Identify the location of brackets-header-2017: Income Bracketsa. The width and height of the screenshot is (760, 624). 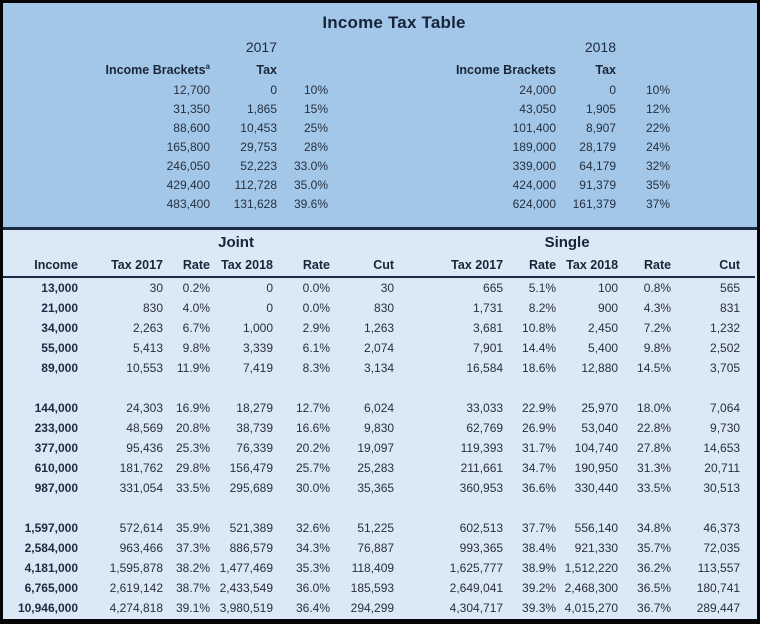
(108, 70).